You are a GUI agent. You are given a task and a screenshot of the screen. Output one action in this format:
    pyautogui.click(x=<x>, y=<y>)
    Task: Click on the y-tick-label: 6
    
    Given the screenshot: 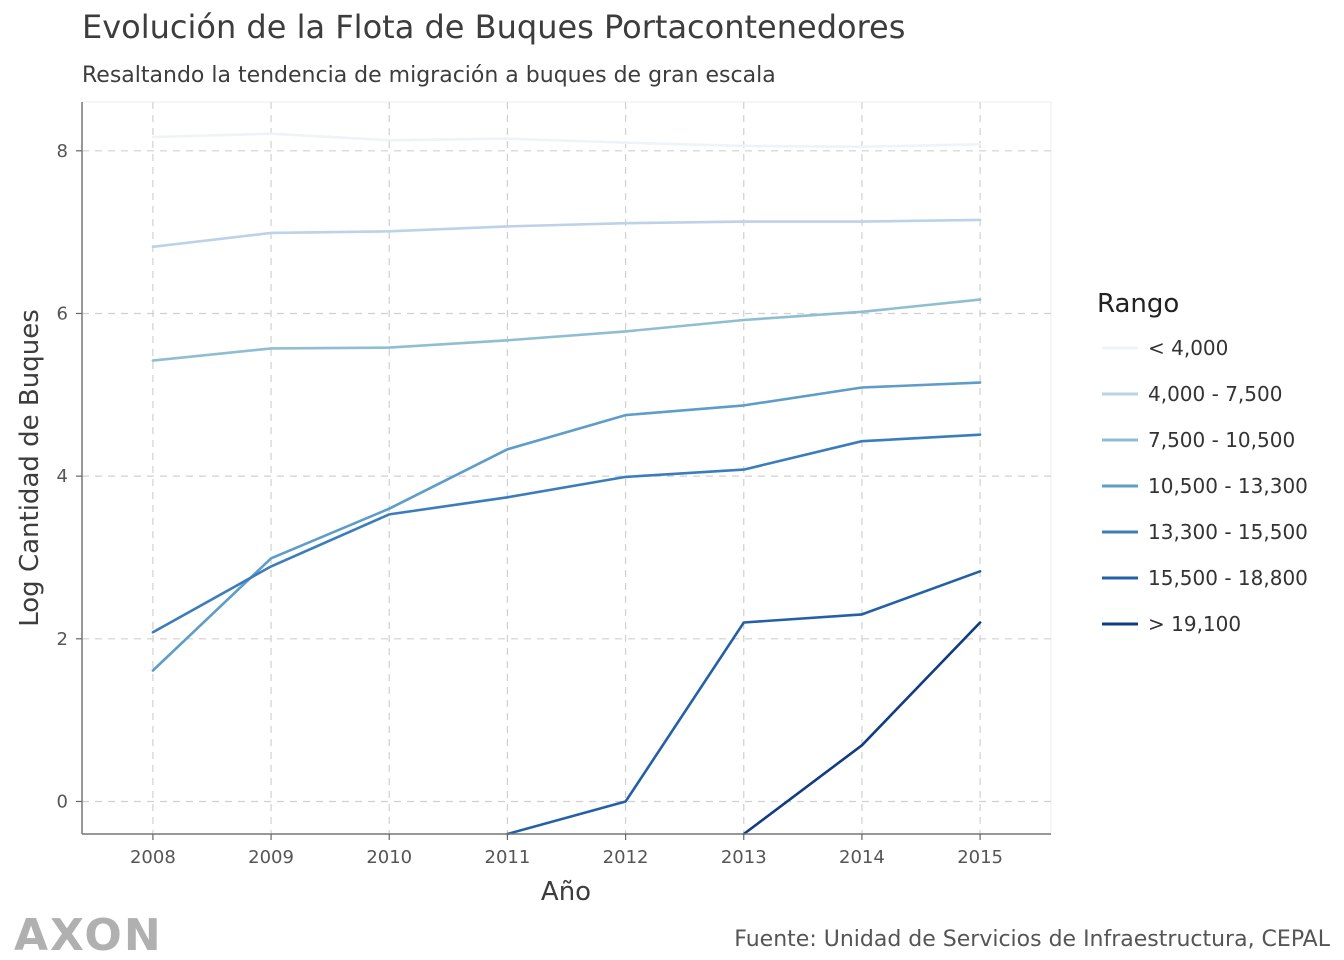 What is the action you would take?
    pyautogui.click(x=62, y=313)
    